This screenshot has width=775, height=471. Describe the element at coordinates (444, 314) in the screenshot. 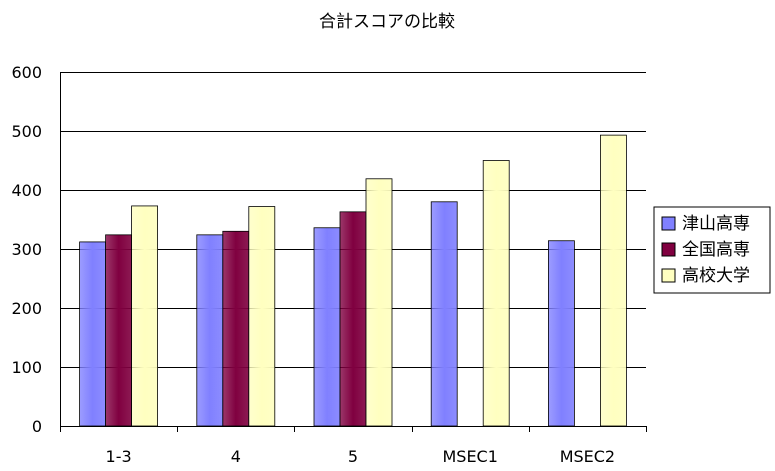

I see `bar-MSEC1-津山高専` at that location.